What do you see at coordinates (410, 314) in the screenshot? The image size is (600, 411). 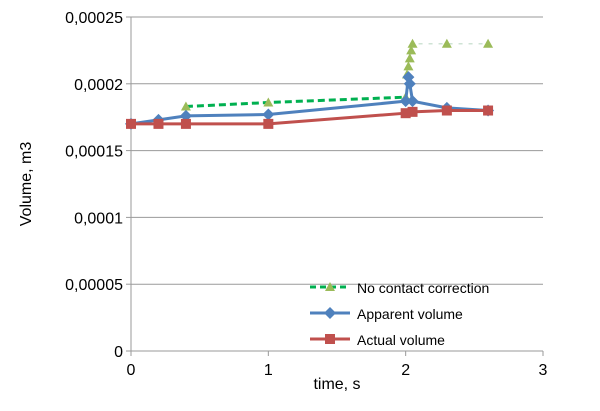 I see `legend-label: Apparent volume` at bounding box center [410, 314].